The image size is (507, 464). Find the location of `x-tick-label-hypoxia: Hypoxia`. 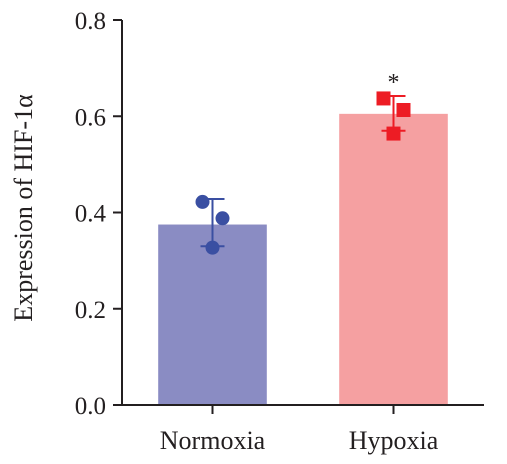

x-tick-label-hypoxia: Hypoxia is located at coordinates (394, 440).